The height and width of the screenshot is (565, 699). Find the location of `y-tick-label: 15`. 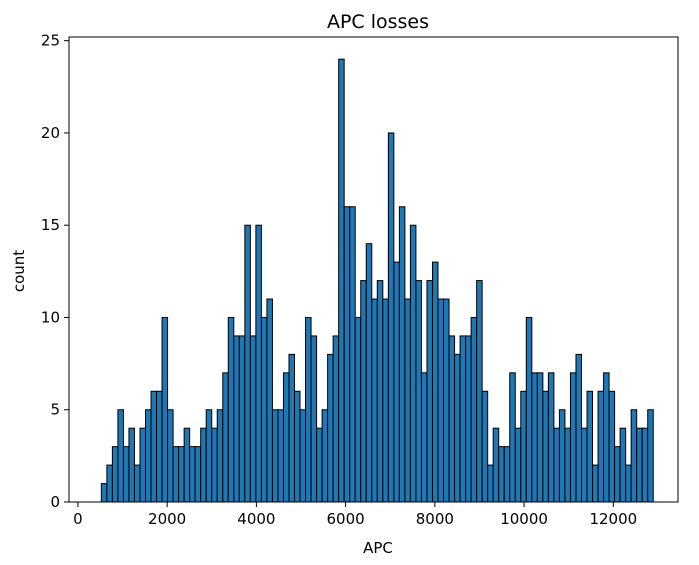

y-tick-label: 15 is located at coordinates (50, 225).